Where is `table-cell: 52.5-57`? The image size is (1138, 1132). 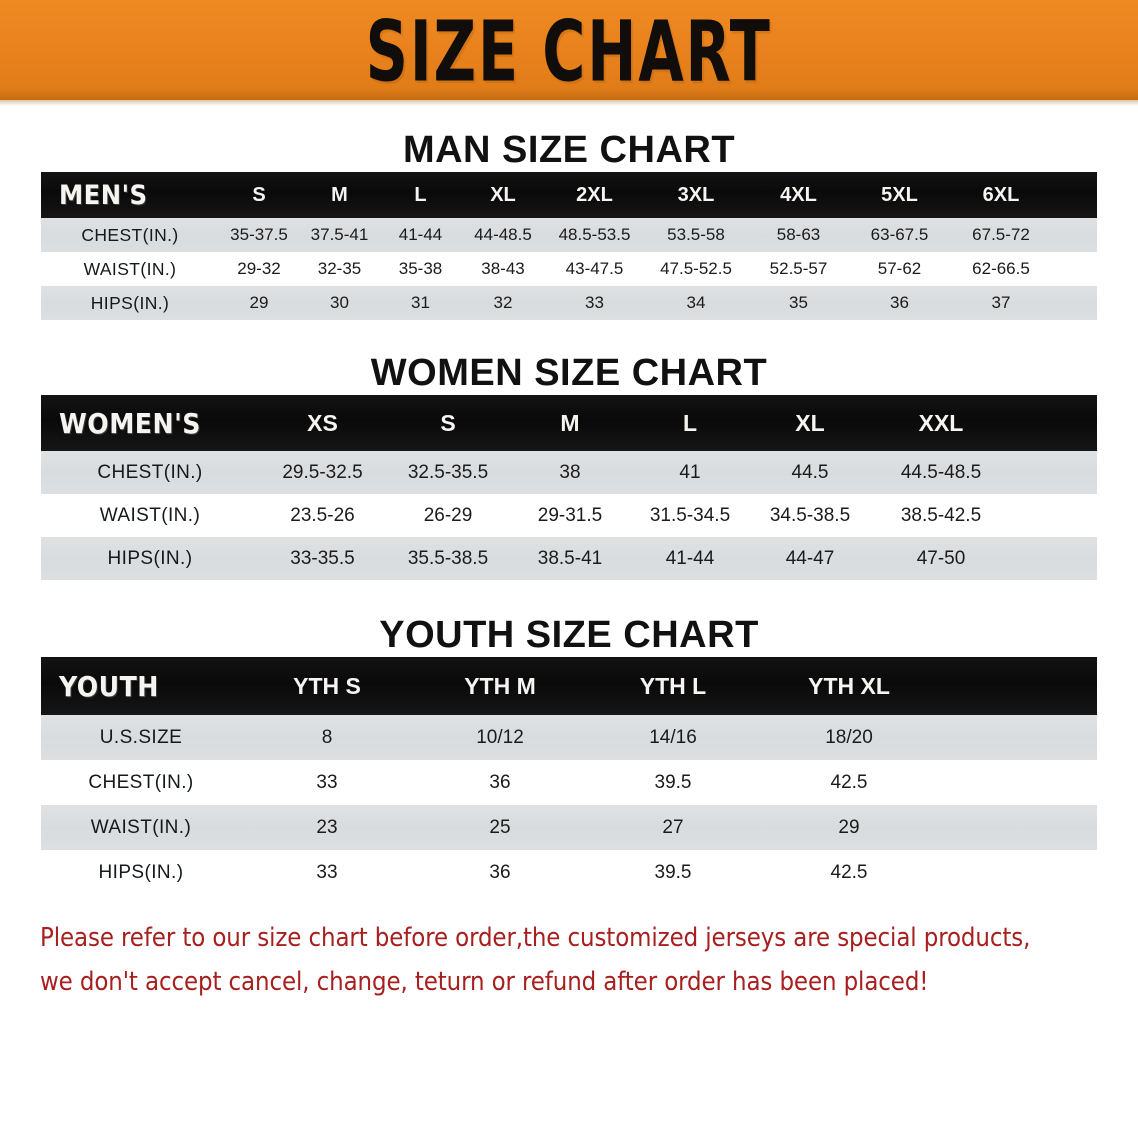 table-cell: 52.5-57 is located at coordinates (798, 269).